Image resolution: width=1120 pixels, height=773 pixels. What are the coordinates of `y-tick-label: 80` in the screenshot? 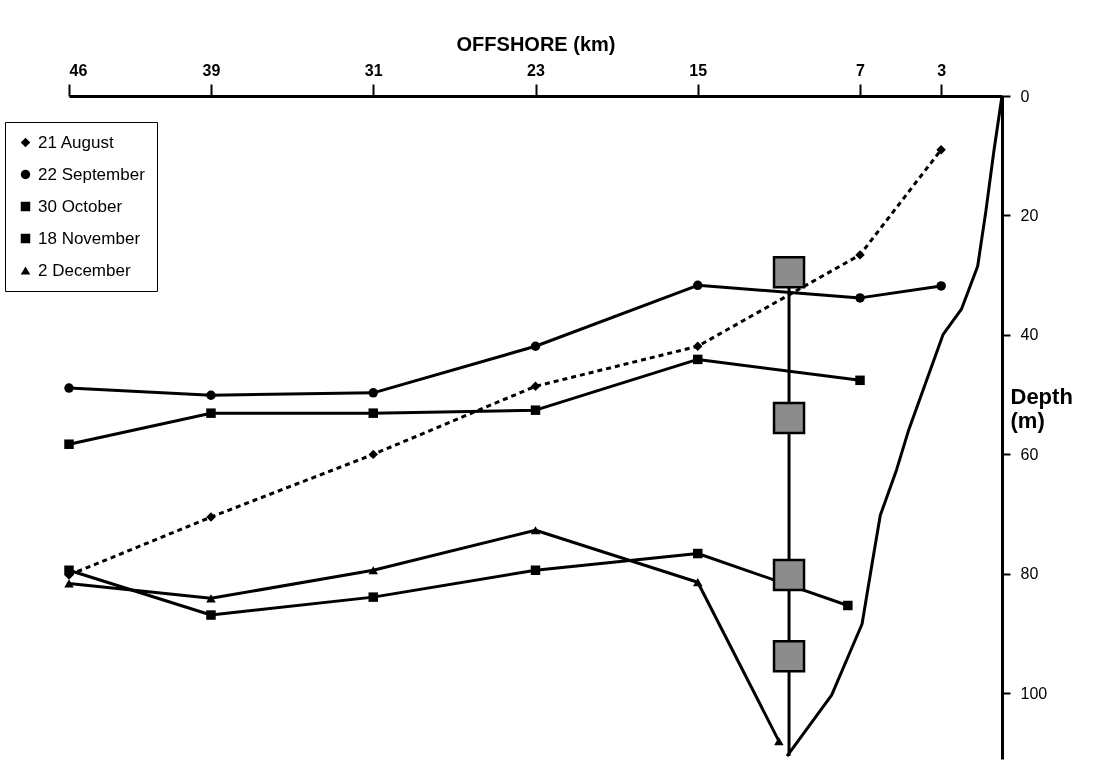 It's located at (1029, 574).